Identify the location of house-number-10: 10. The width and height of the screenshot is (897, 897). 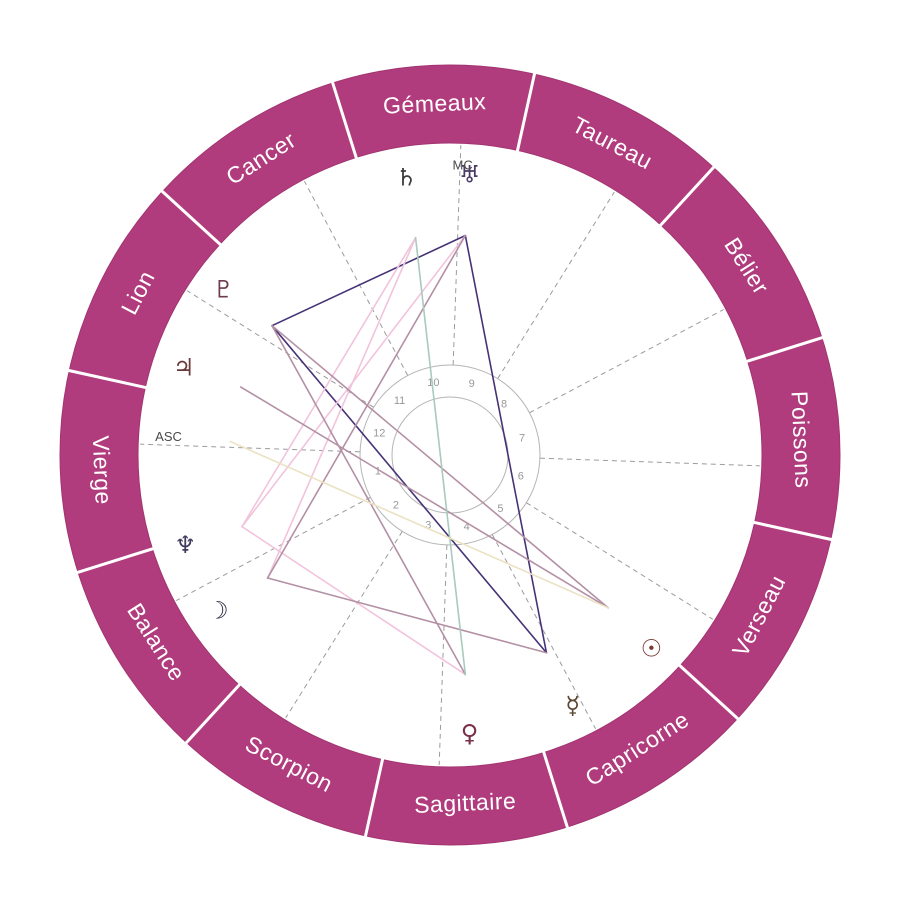
(433, 383).